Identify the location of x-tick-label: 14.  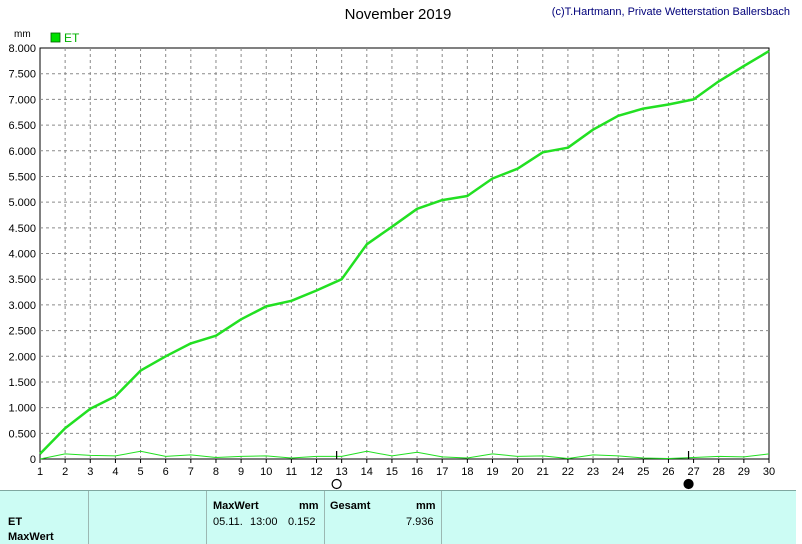
(367, 472).